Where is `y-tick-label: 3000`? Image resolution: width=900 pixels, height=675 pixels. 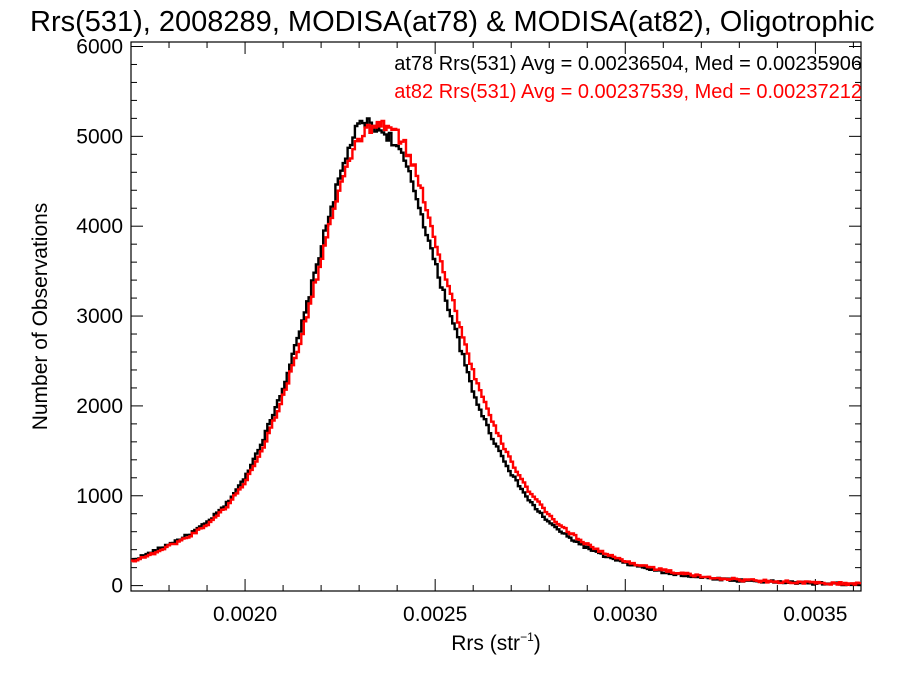 y-tick-label: 3000 is located at coordinates (99, 316).